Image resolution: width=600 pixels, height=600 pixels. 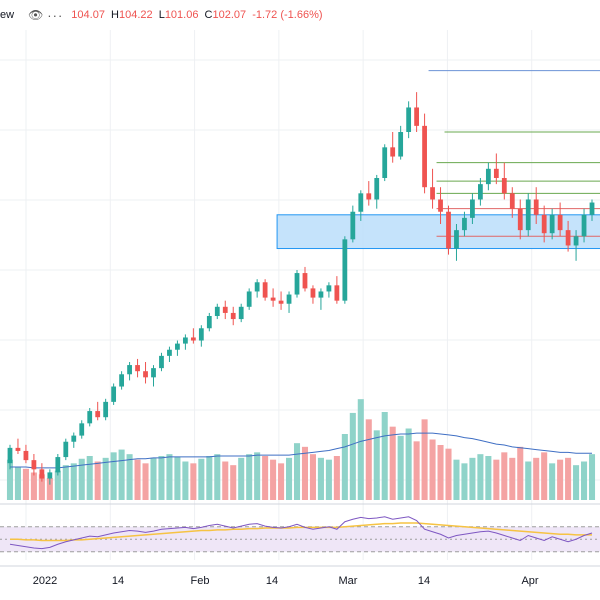 What do you see at coordinates (200, 581) in the screenshot?
I see `time-axis-label: Feb` at bounding box center [200, 581].